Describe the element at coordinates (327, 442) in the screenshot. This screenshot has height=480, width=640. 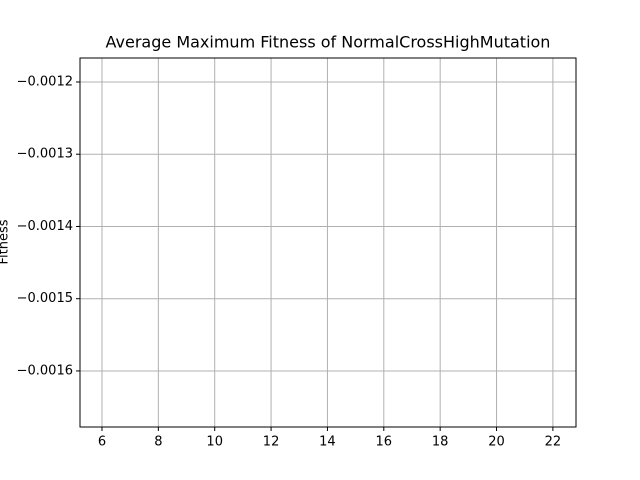
I see `x-tick-label: 14` at that location.